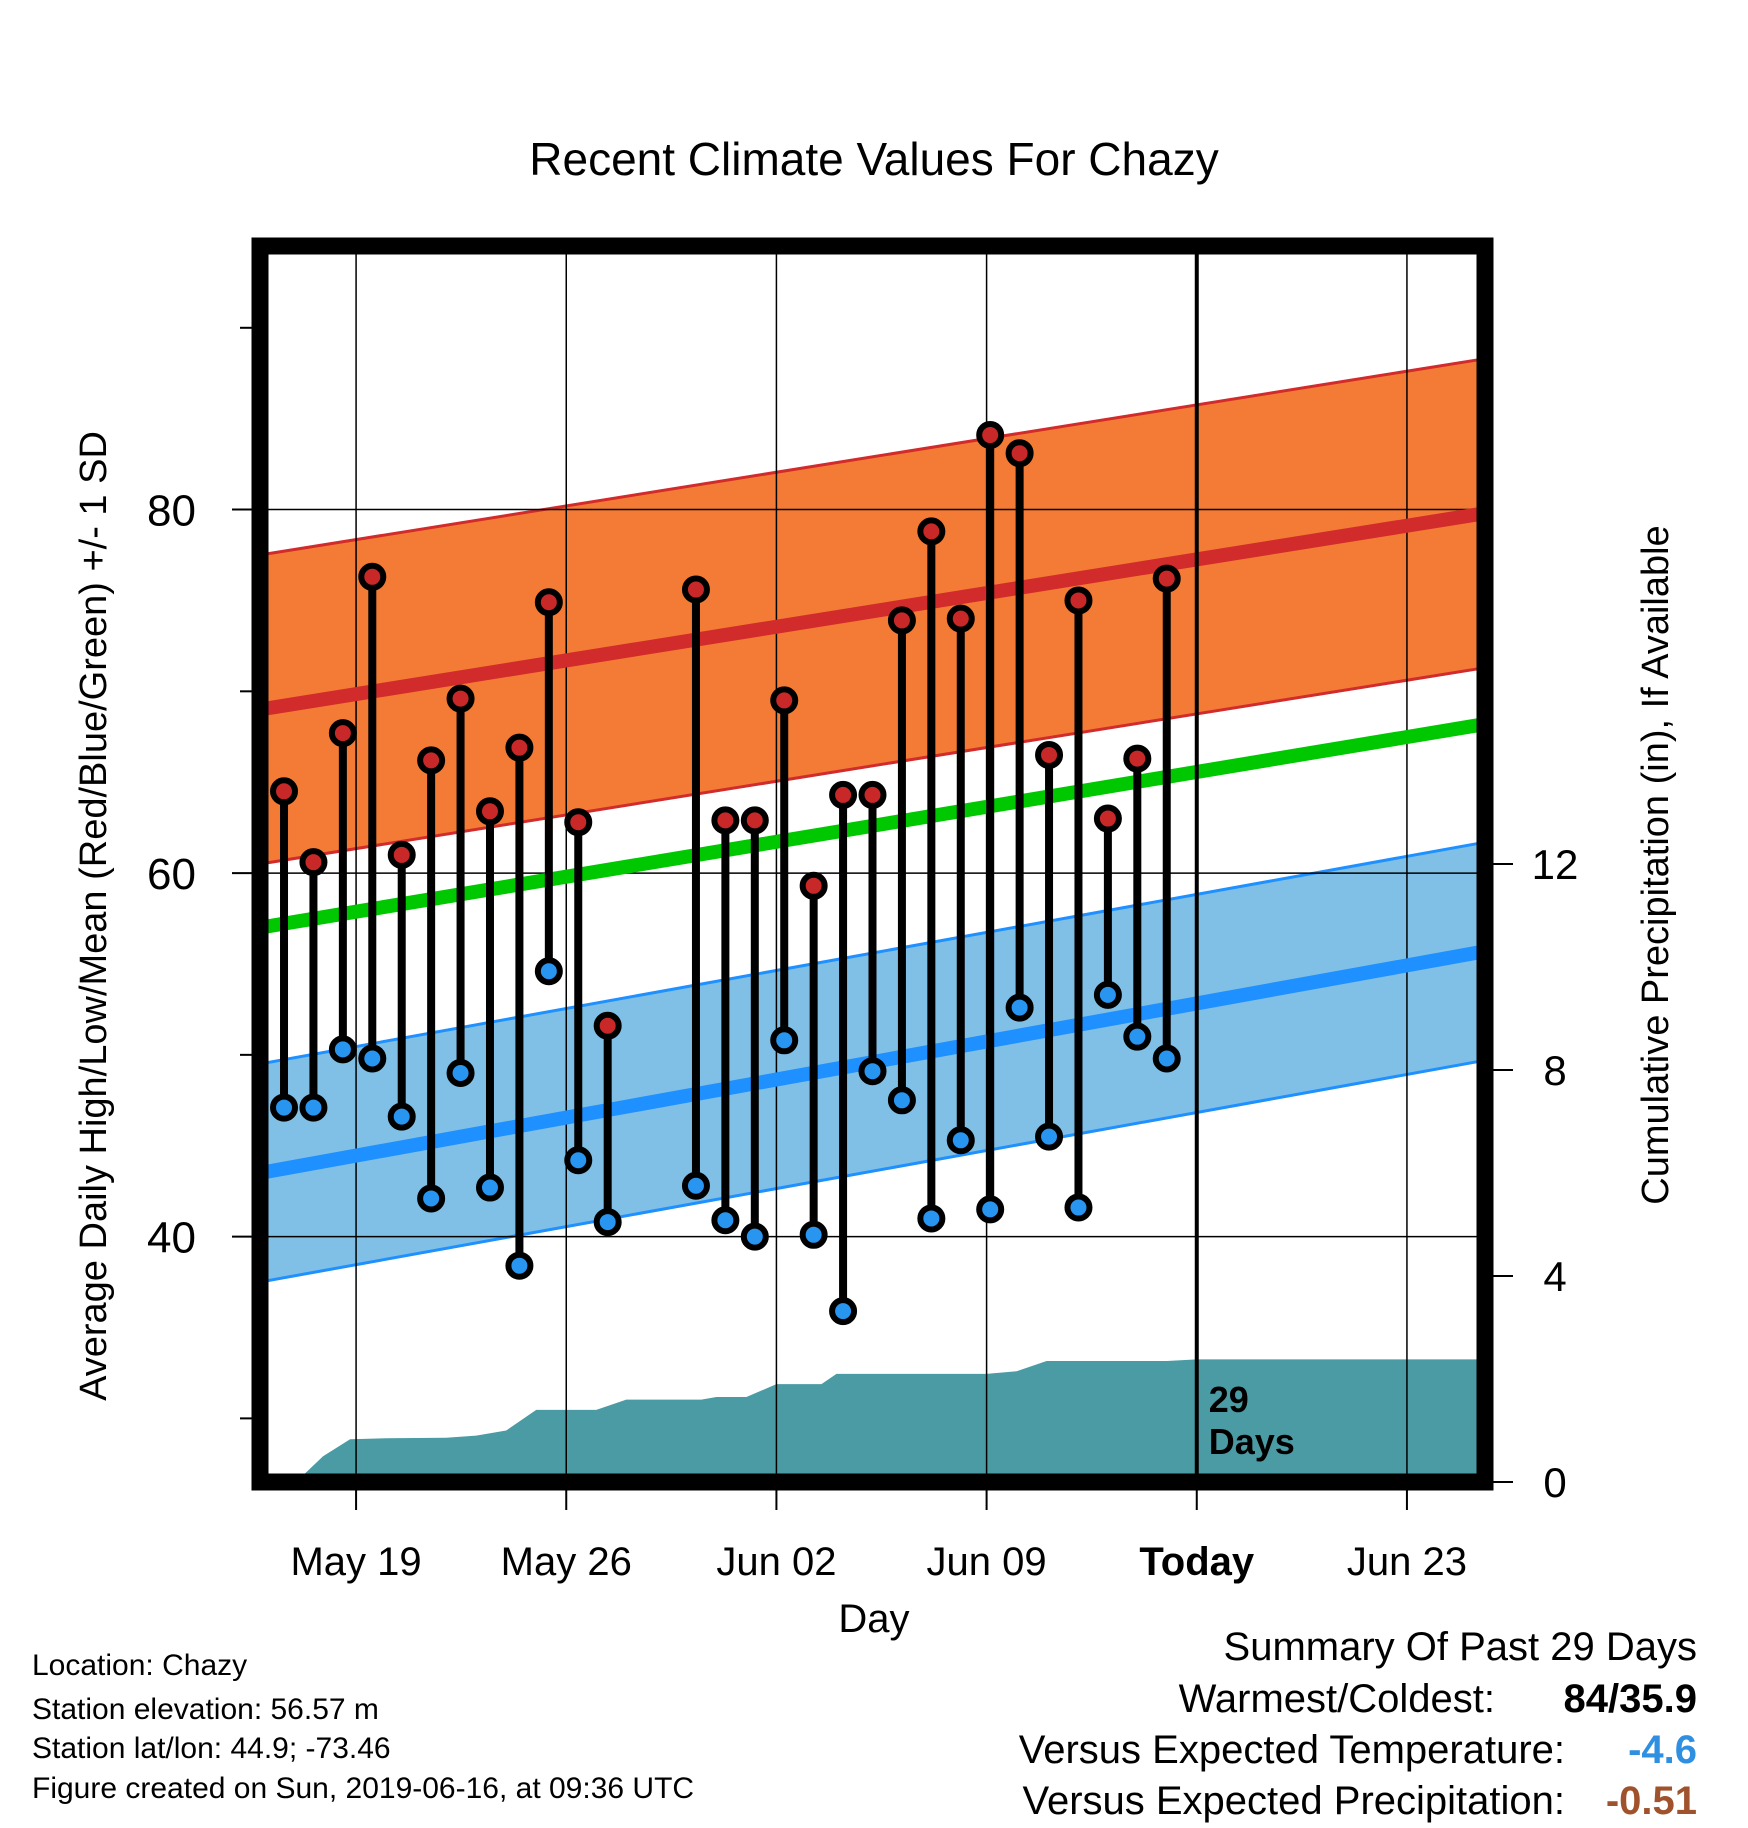 The height and width of the screenshot is (1828, 1748). Describe the element at coordinates (1197, 1562) in the screenshot. I see `x-tick-label: Today` at that location.